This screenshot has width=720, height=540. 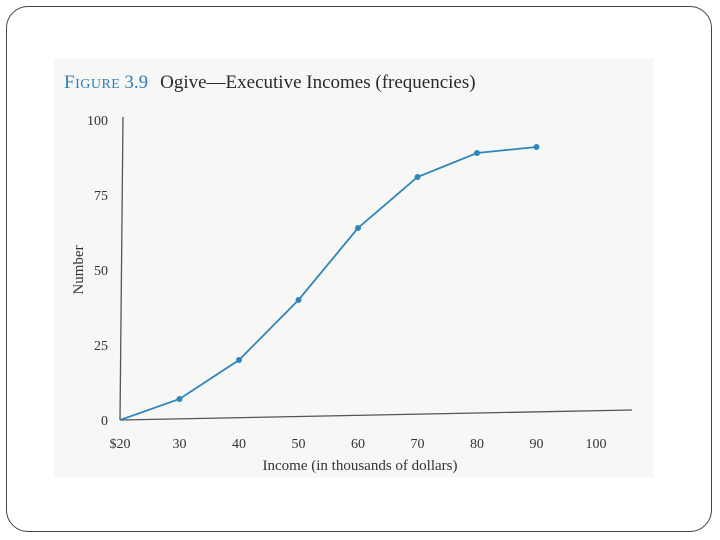 I want to click on x-tick-label: 30, so click(x=180, y=444).